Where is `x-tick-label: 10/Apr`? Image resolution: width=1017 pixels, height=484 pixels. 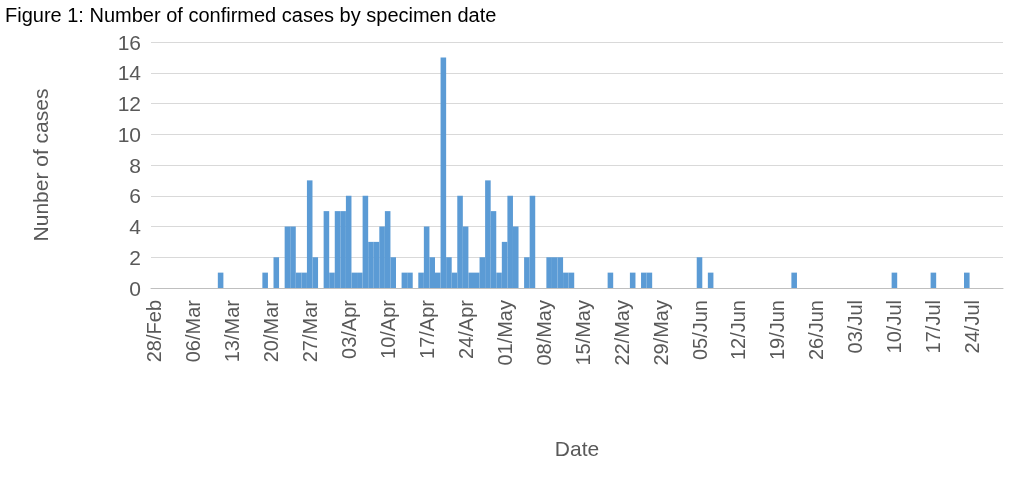 x-tick-label: 10/Apr is located at coordinates (387, 329).